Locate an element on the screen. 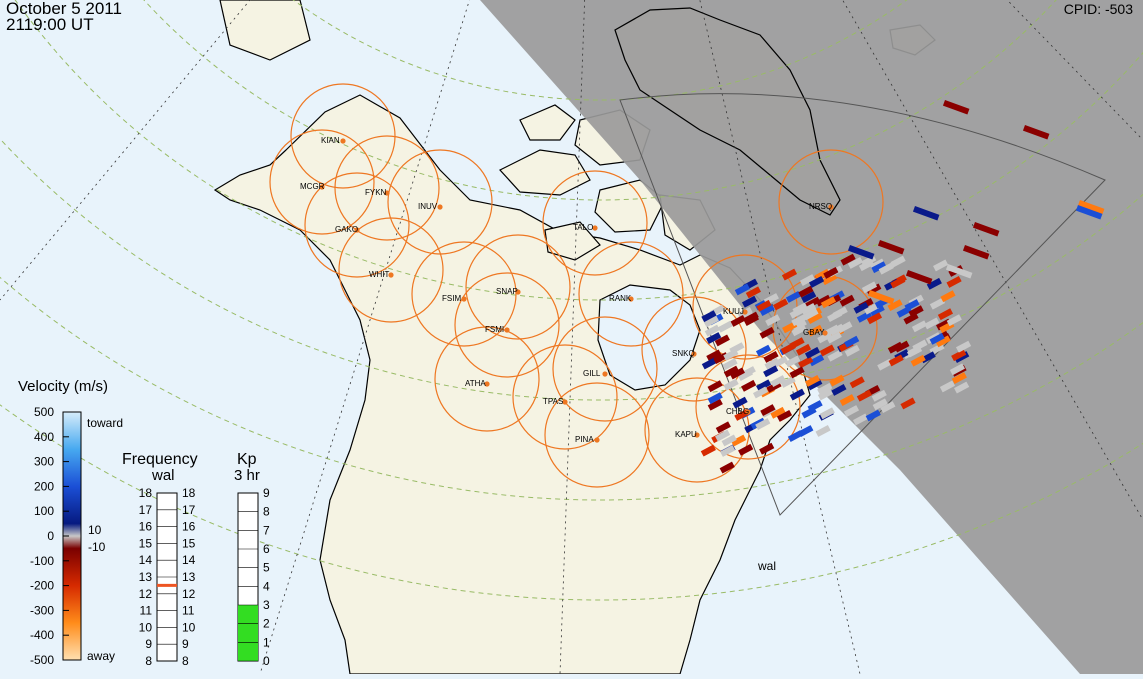 This screenshot has height=679, width=1143. station-label: GBAY is located at coordinates (814, 332).